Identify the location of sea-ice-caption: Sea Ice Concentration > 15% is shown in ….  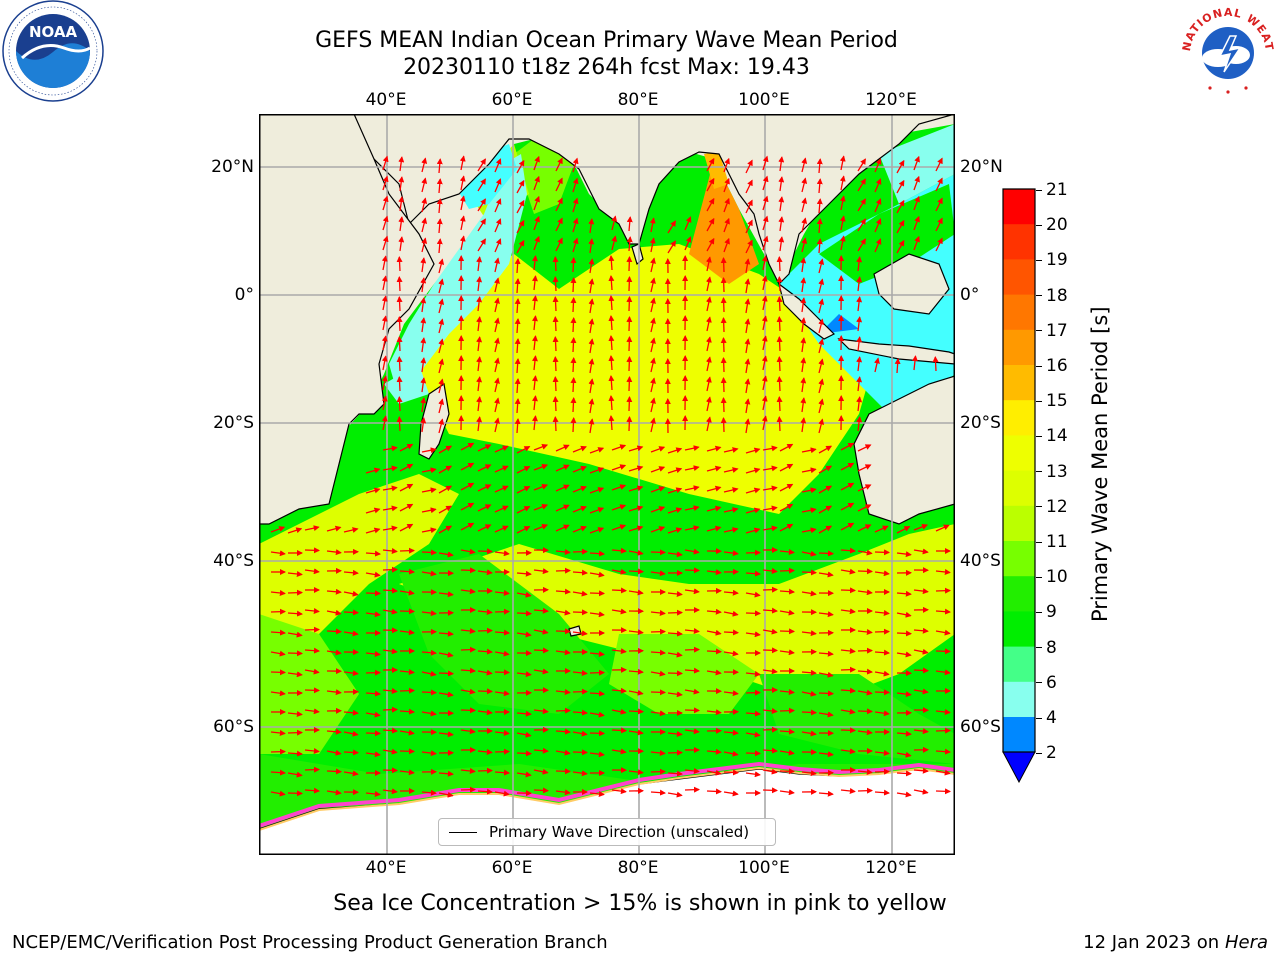
(640, 903).